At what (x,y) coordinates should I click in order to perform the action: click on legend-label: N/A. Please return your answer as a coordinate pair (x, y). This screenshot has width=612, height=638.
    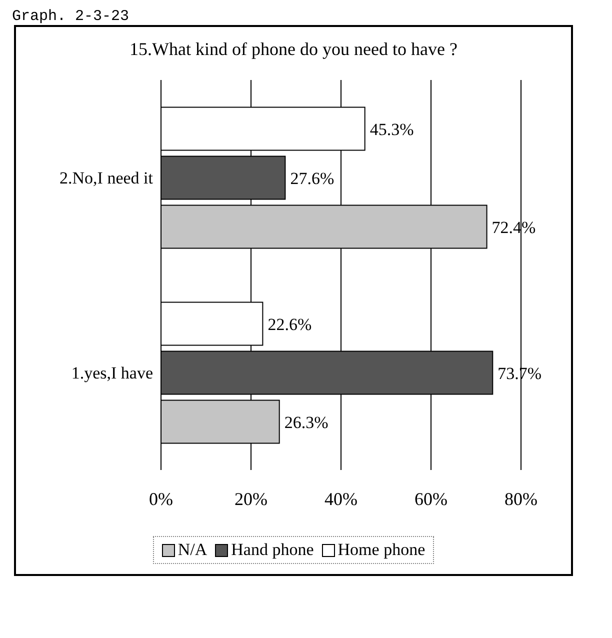
    Looking at the image, I should click on (192, 550).